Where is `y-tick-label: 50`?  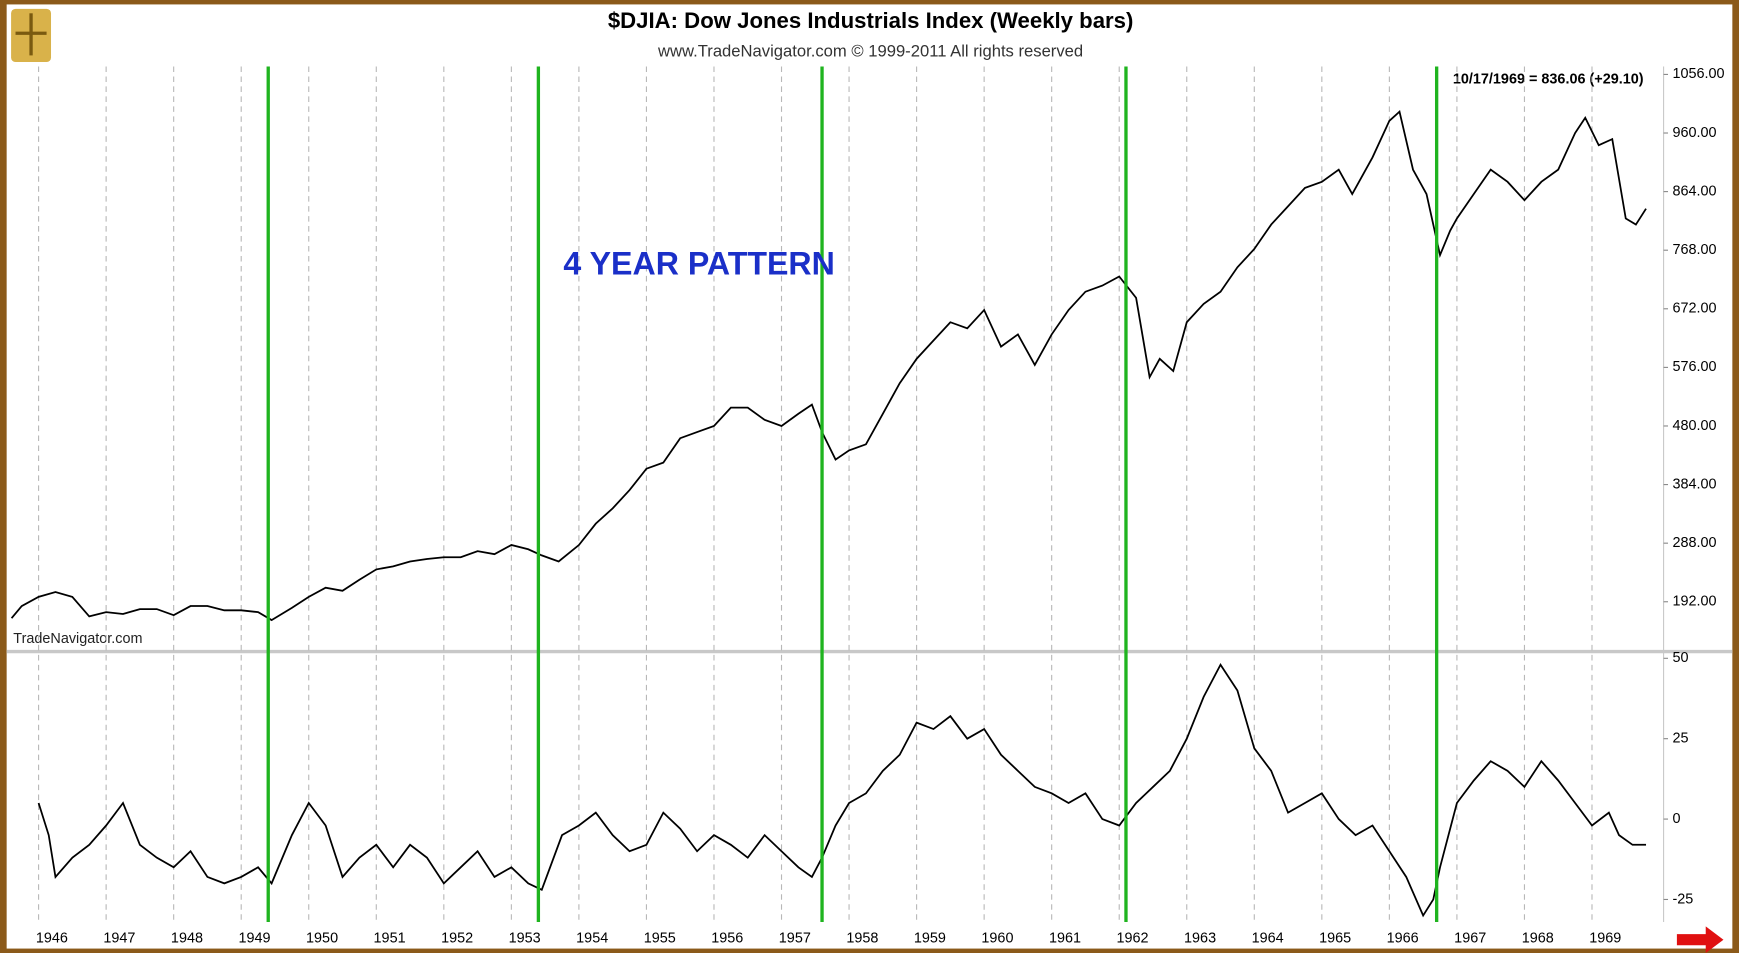 y-tick-label: 50 is located at coordinates (1680, 658).